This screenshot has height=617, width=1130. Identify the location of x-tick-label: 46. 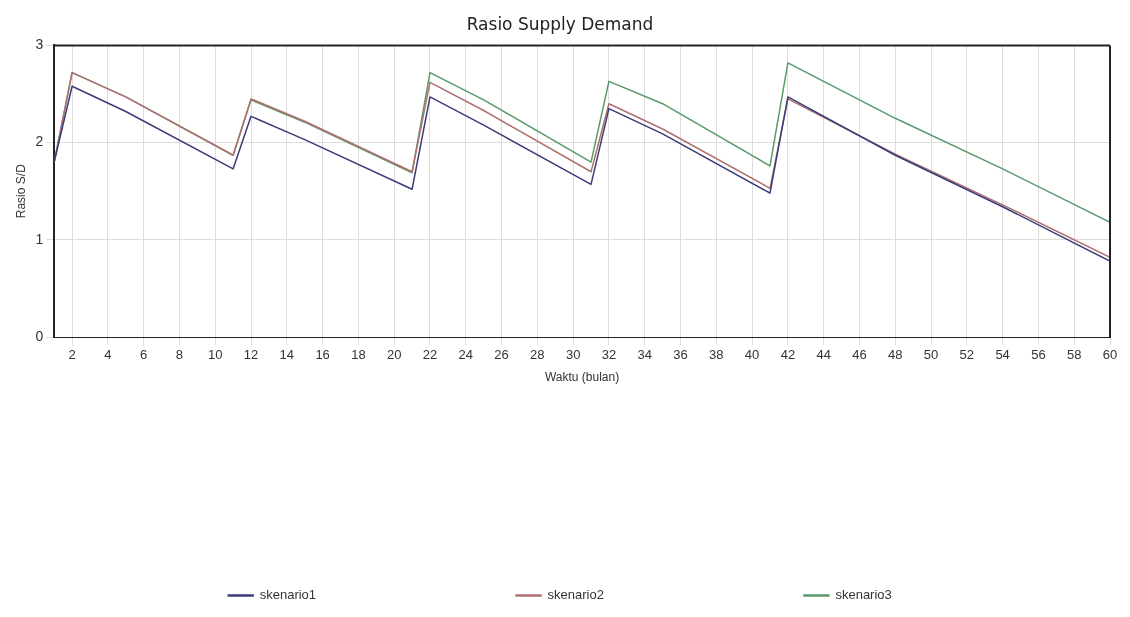
(859, 355).